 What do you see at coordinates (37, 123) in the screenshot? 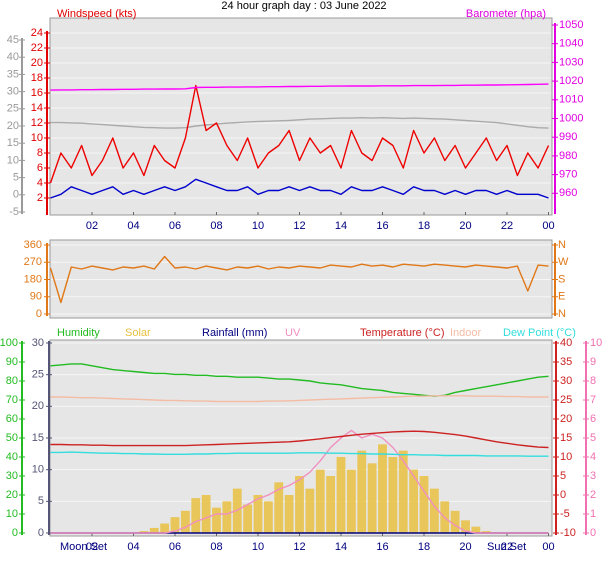
I see `y-tick-label: 12` at bounding box center [37, 123].